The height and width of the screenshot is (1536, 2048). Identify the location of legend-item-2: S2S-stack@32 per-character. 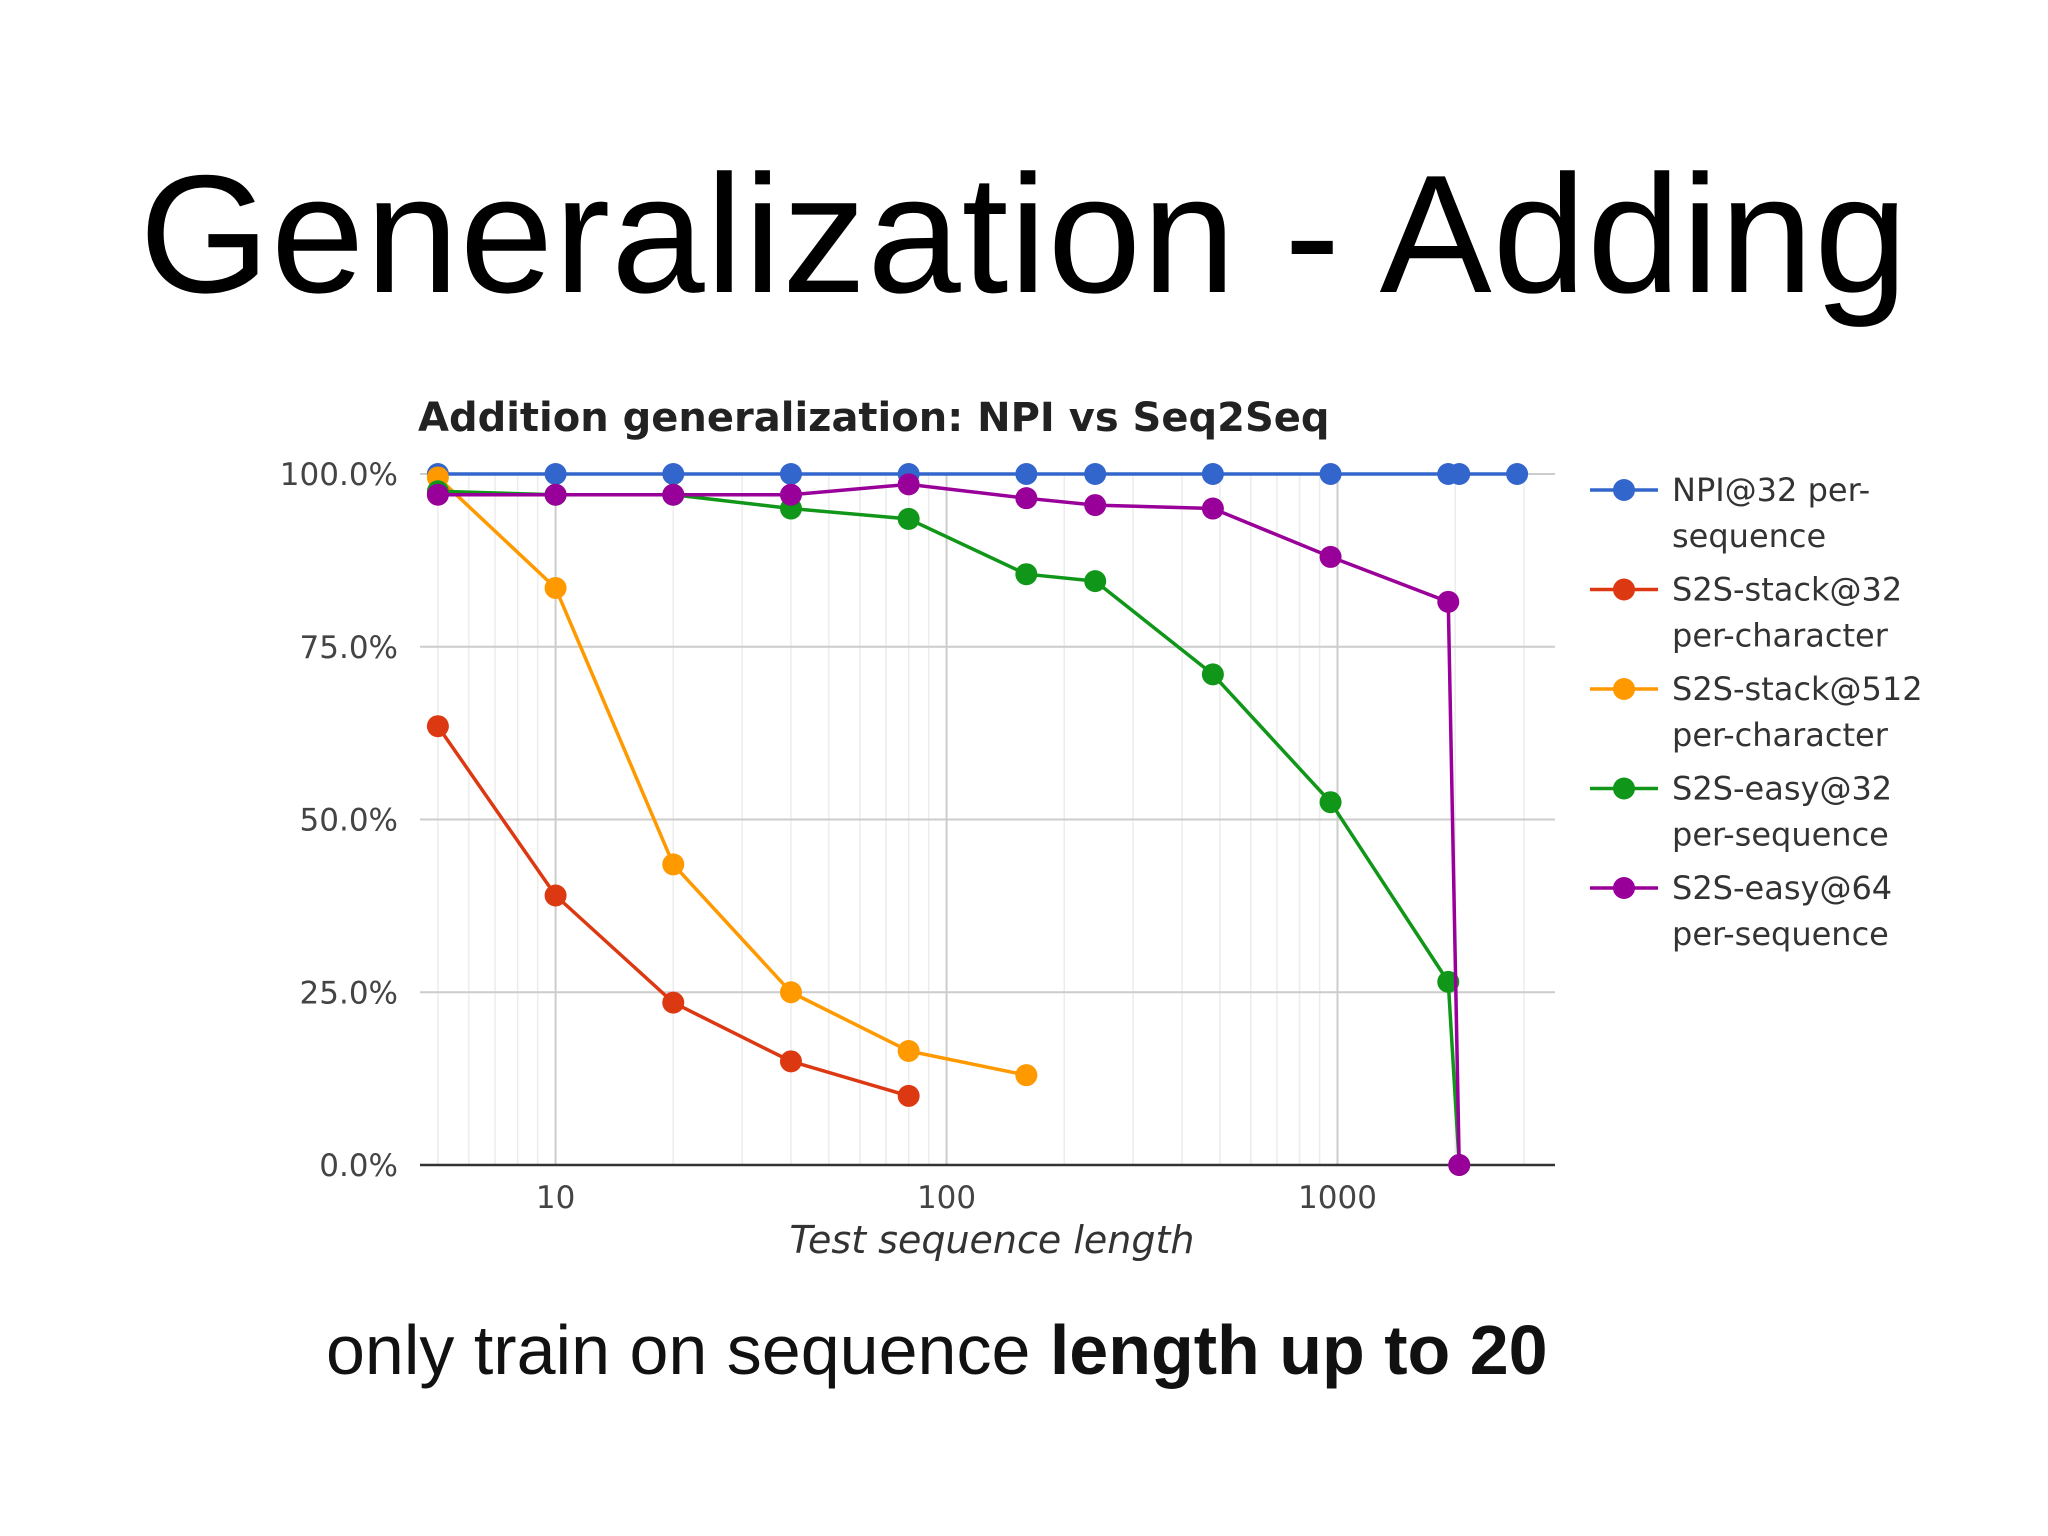
(1746, 613).